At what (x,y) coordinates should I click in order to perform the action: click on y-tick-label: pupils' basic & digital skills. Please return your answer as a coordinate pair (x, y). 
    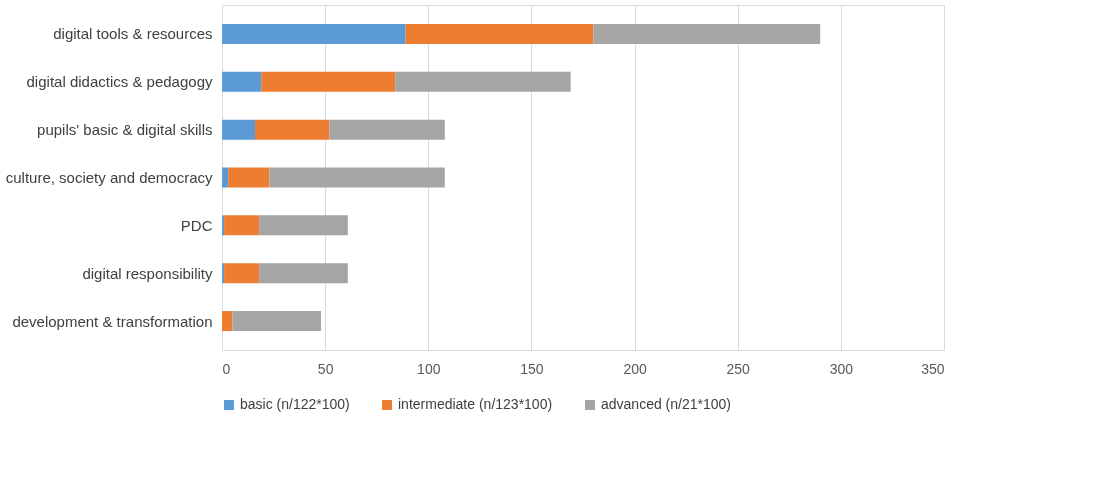
    Looking at the image, I should click on (125, 130).